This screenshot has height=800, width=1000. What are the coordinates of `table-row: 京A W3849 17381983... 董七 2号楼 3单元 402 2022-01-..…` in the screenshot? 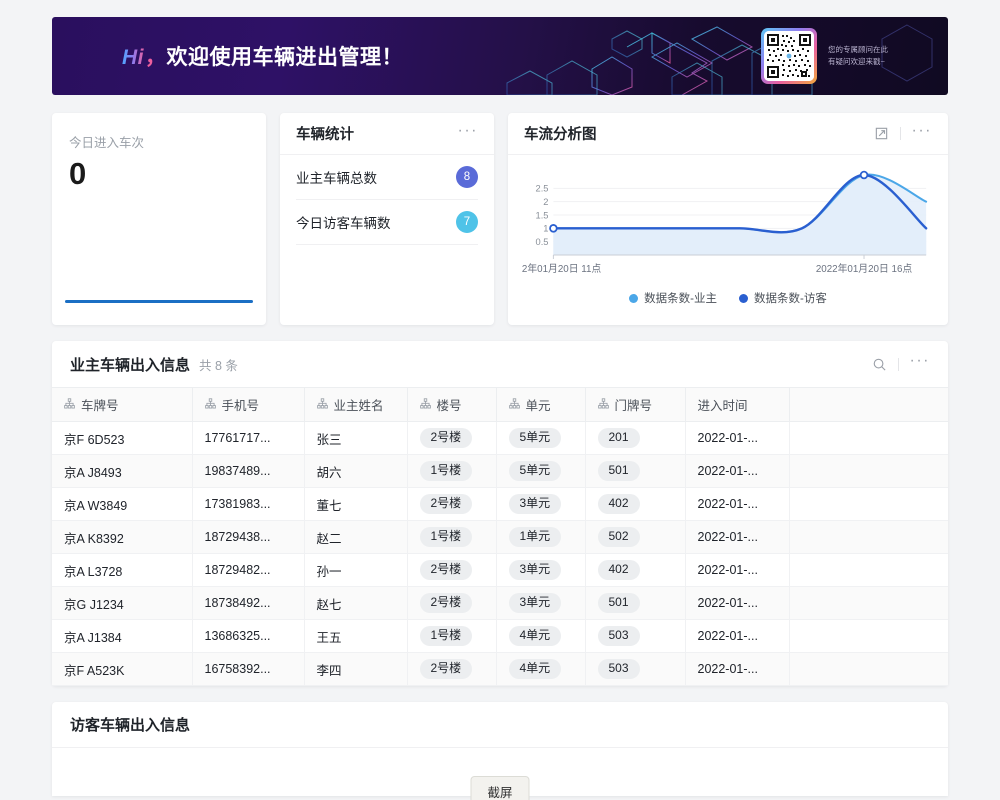 It's located at (500, 504).